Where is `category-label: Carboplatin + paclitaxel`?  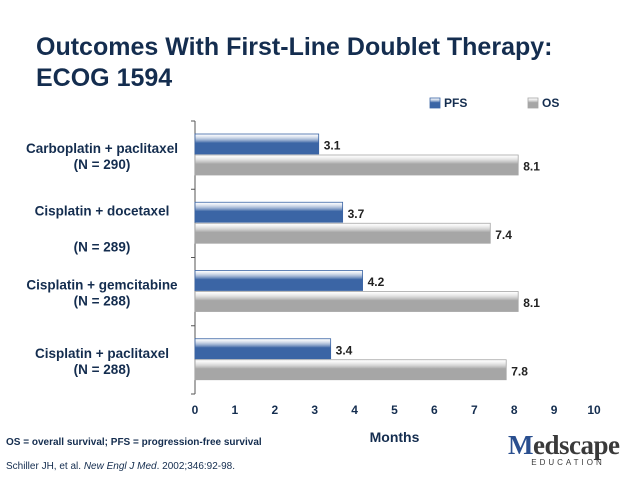 category-label: Carboplatin + paclitaxel is located at coordinates (102, 148).